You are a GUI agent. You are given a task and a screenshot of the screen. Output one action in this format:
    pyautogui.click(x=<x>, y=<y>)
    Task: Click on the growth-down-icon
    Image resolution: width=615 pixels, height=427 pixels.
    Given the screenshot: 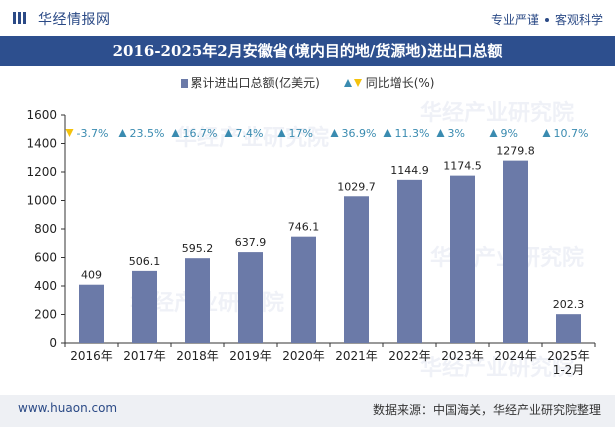 What is the action you would take?
    pyautogui.click(x=69, y=133)
    